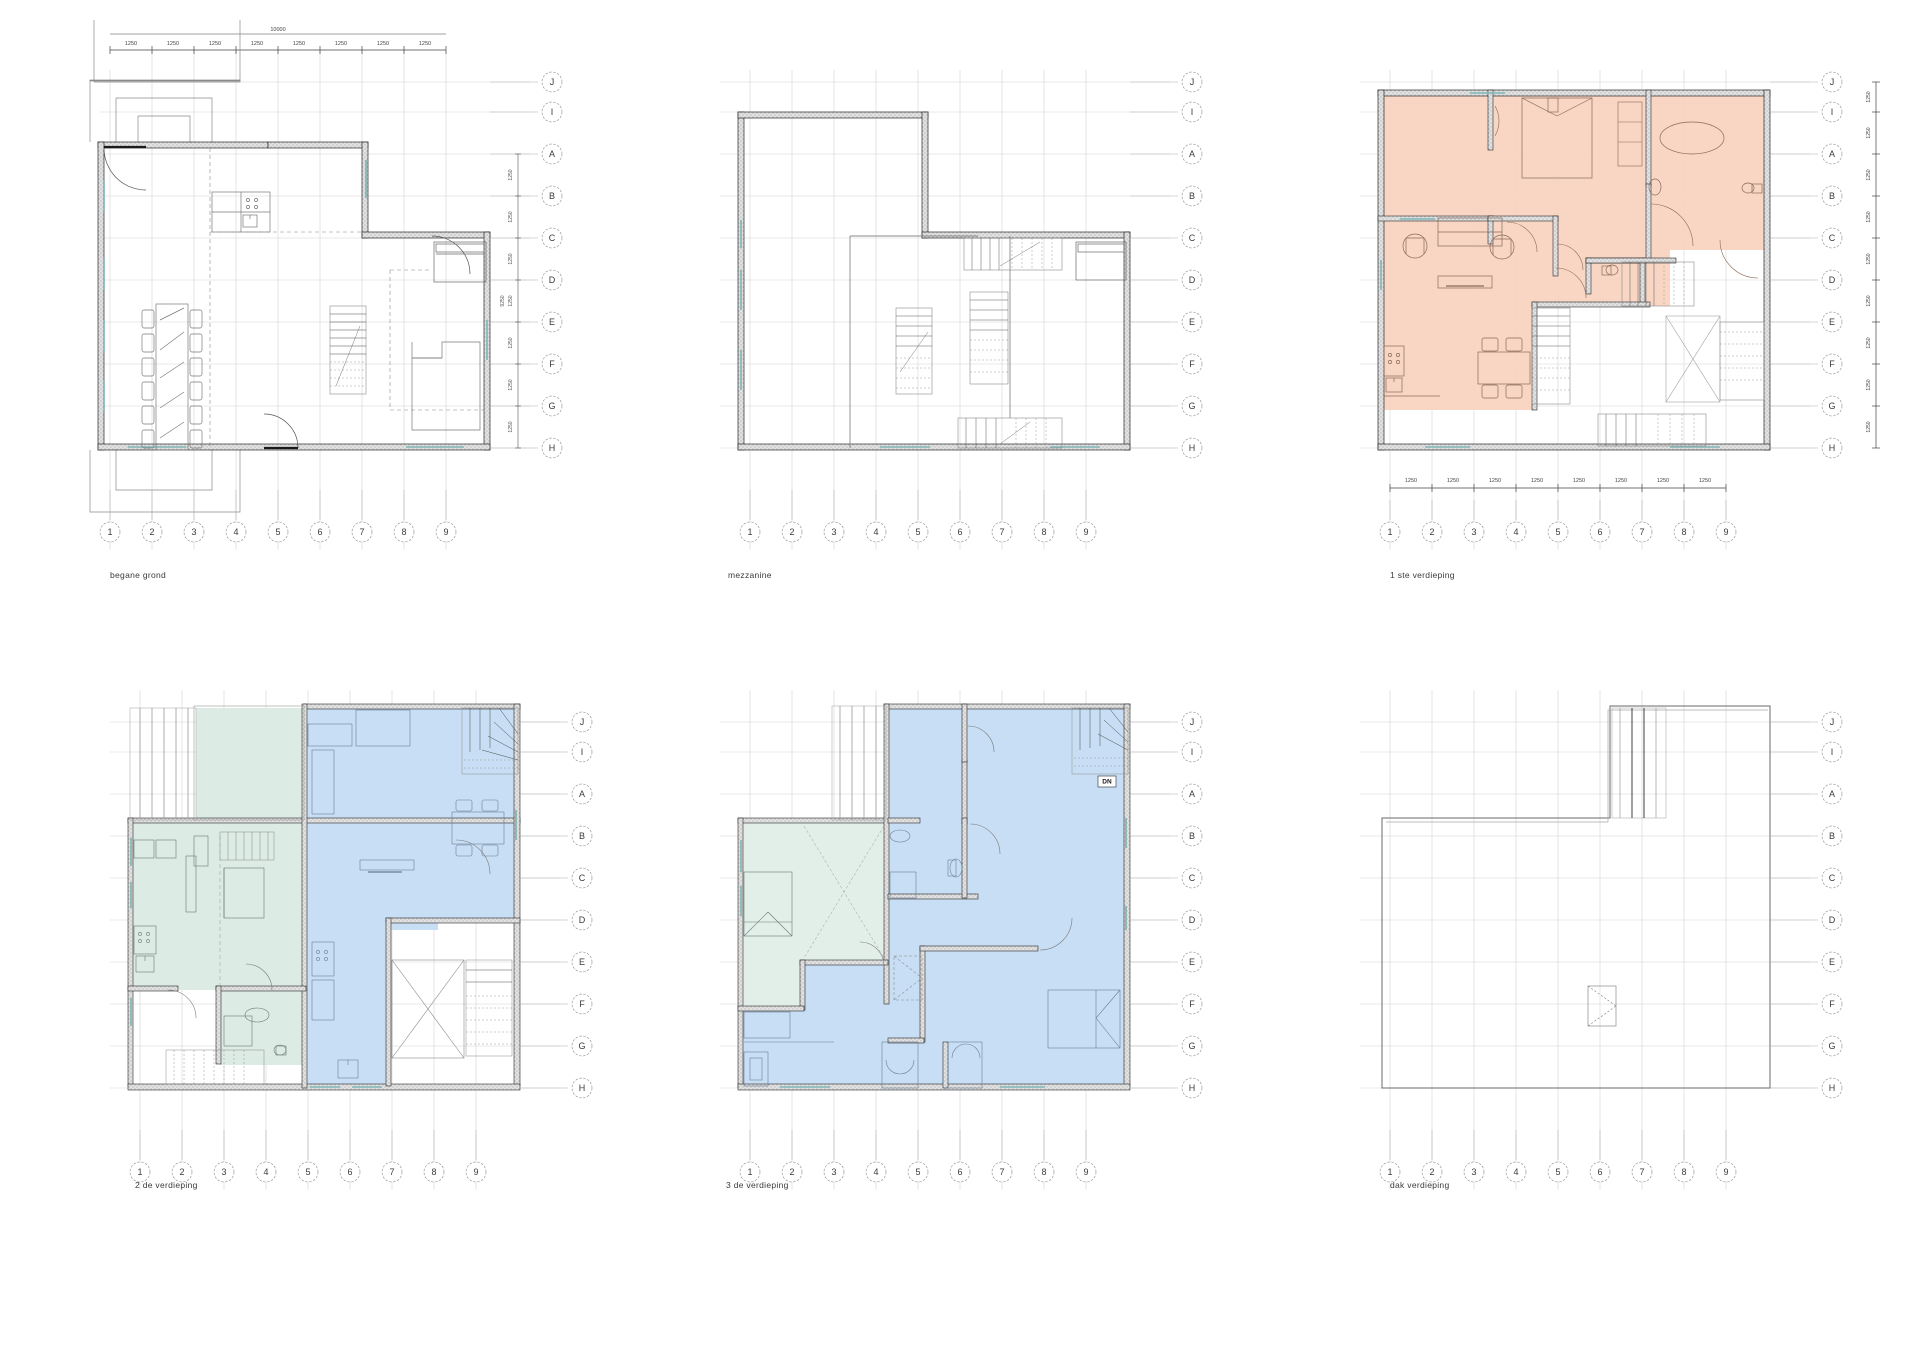 The height and width of the screenshot is (1358, 1920). I want to click on grid-col-3: 3, so click(833, 1172).